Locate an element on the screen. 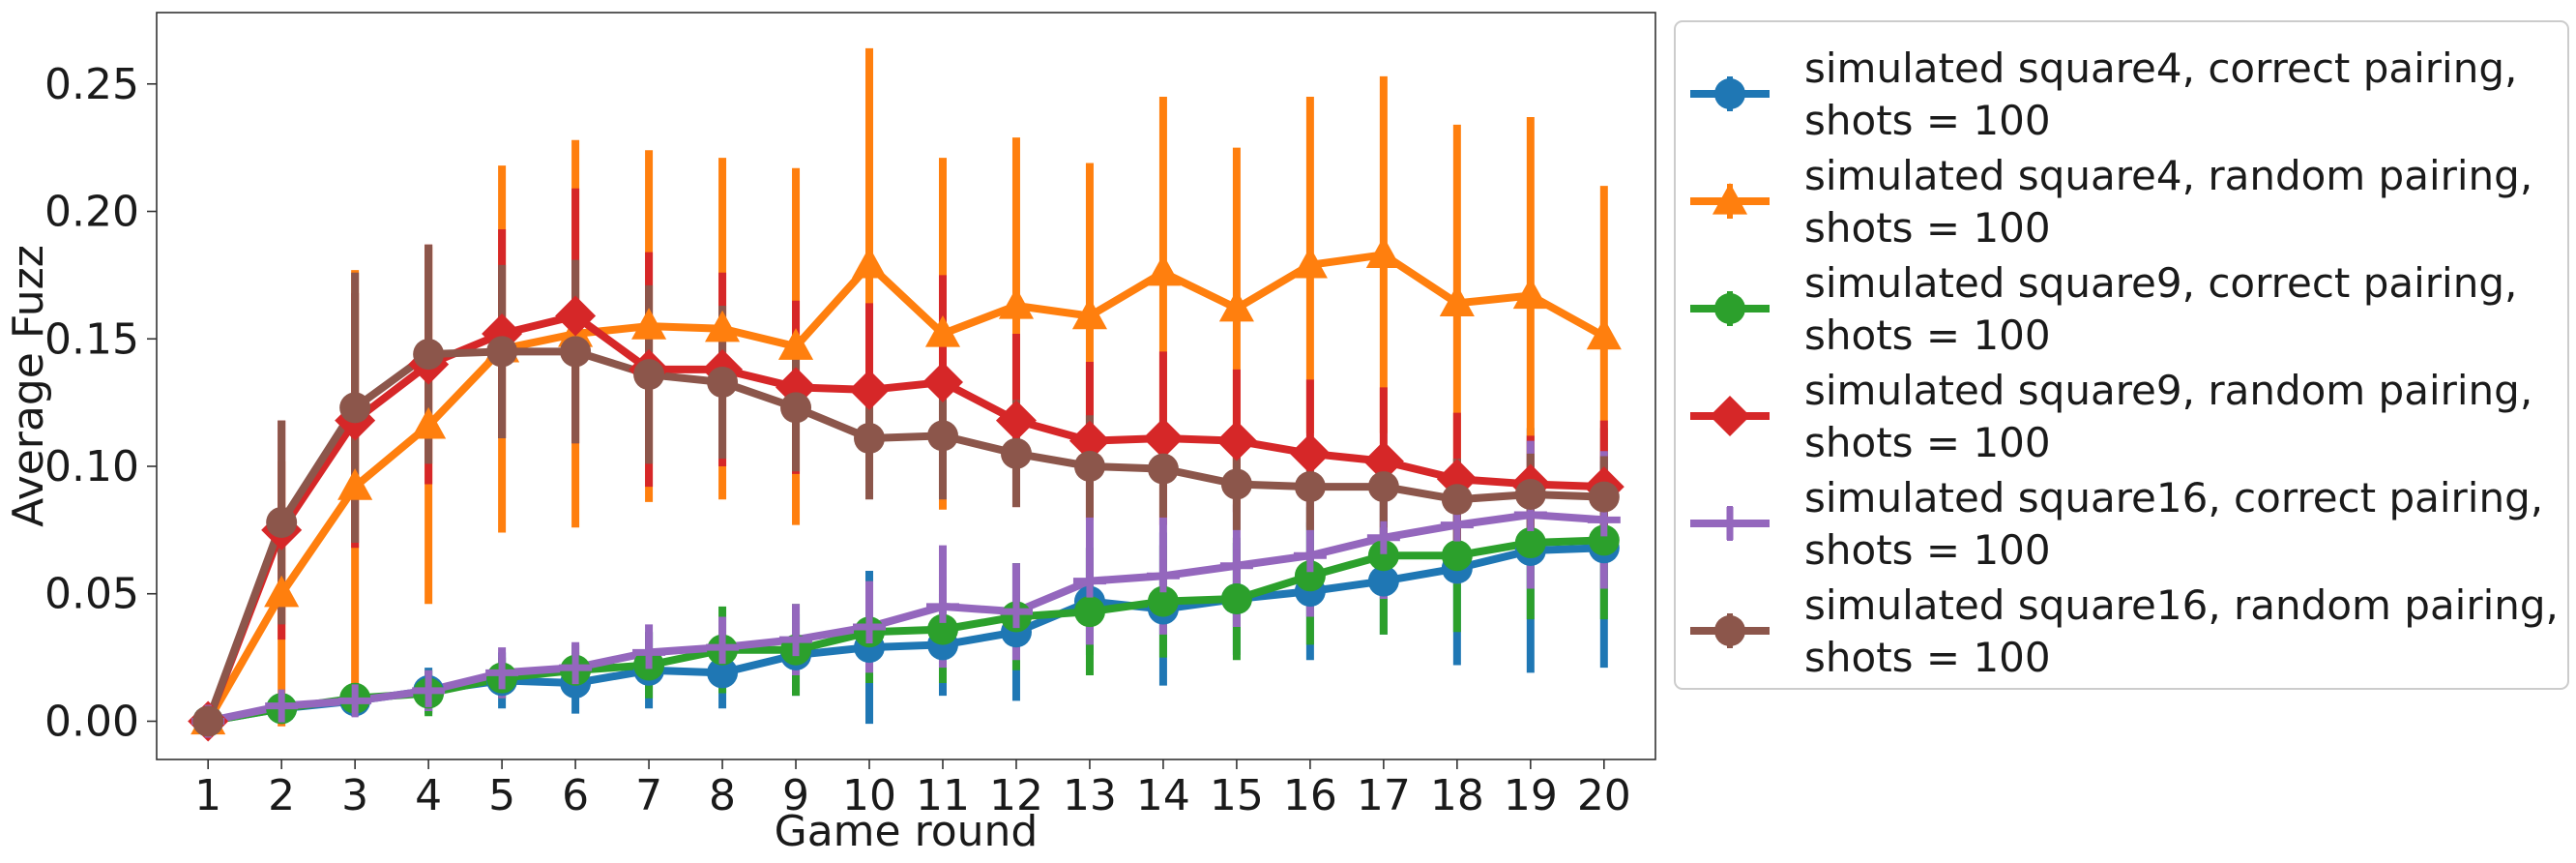 The width and height of the screenshot is (2576, 863). legend-label: simulated square9, correct pairing, is located at coordinates (2160, 283).